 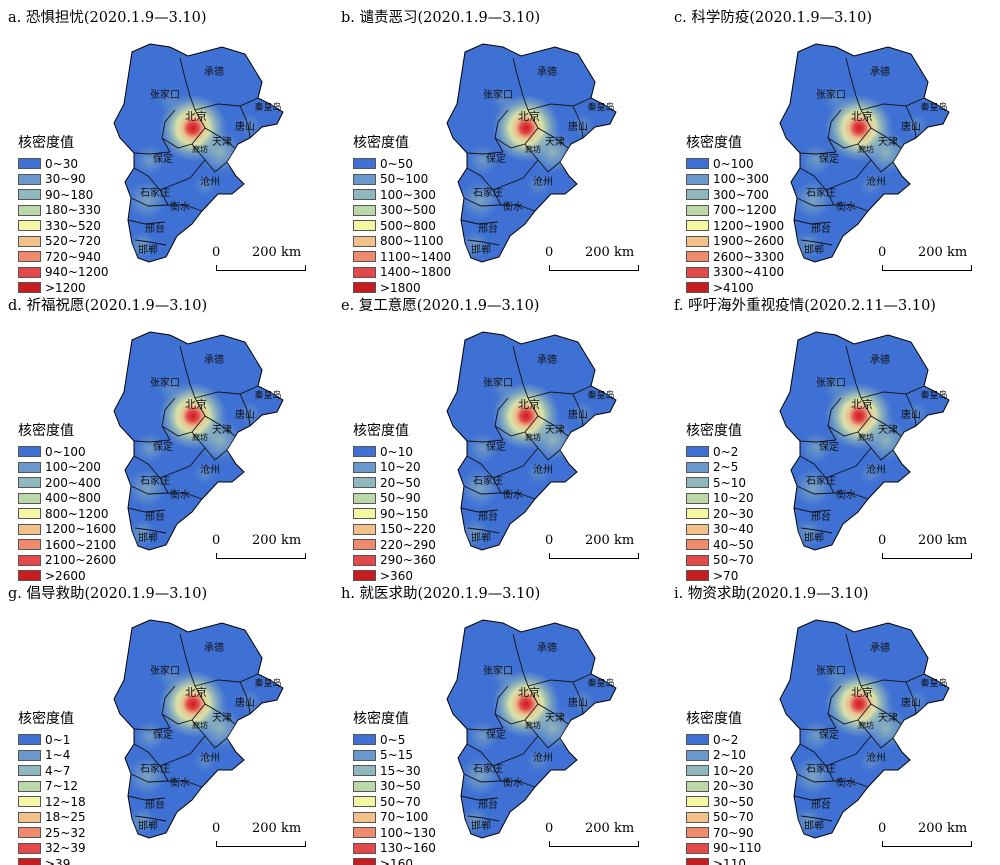 I want to click on legend-item: 10~20, so click(x=723, y=771).